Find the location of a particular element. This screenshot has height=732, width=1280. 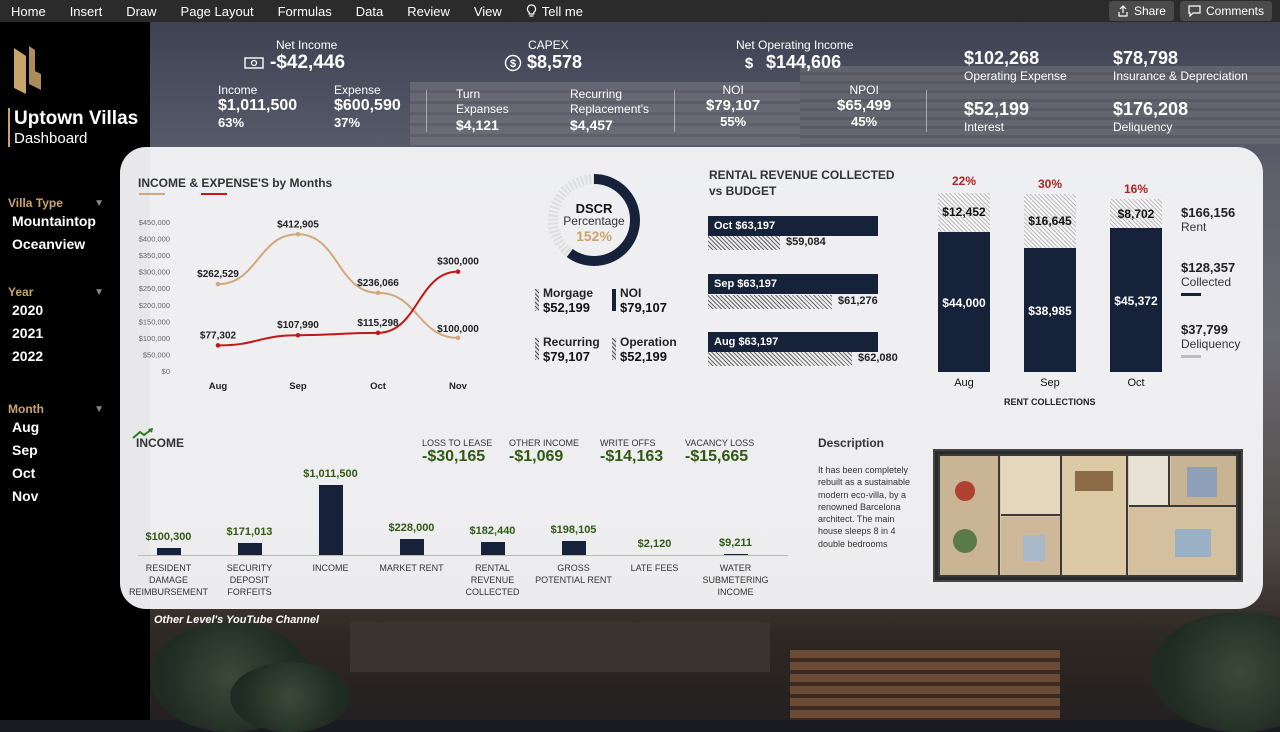

data-label: $100,000 is located at coordinates (458, 329).